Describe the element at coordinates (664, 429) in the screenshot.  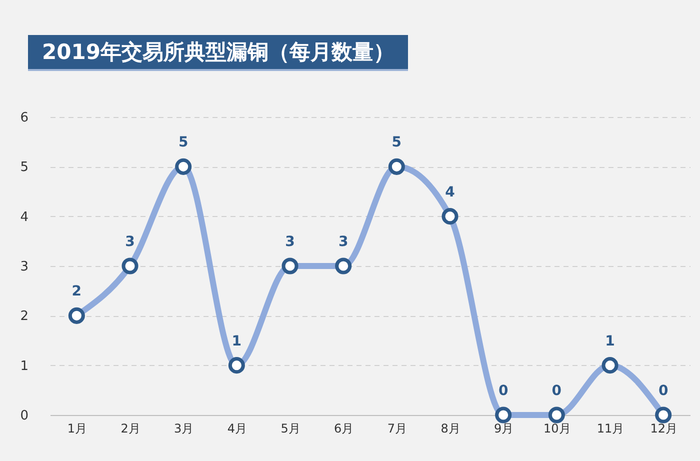
I see `x-tick-label: 12月` at that location.